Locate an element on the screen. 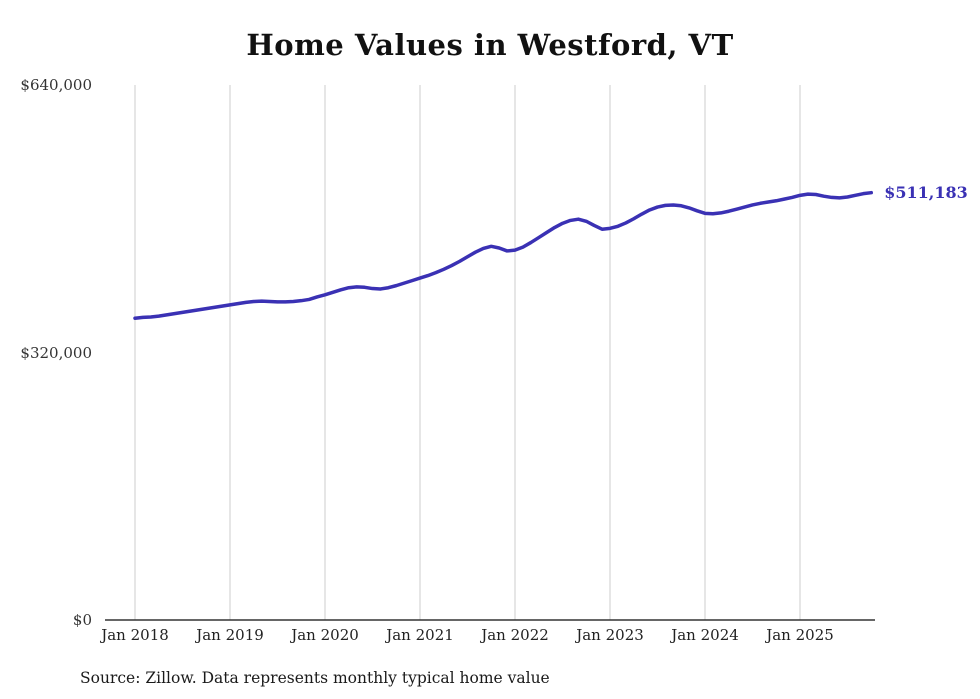 This screenshot has height=699, width=980. y-axis-tick-label: $320,000 is located at coordinates (56, 352).